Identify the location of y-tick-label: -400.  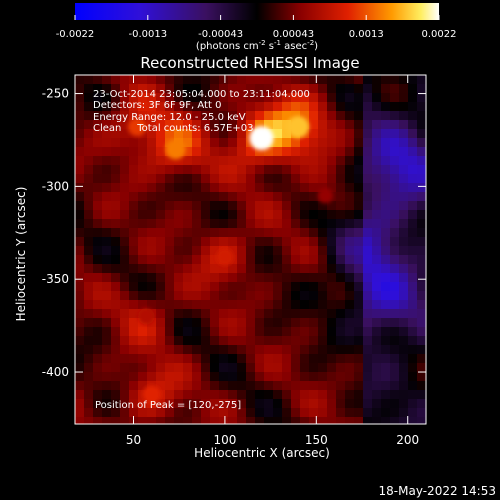
(55, 372).